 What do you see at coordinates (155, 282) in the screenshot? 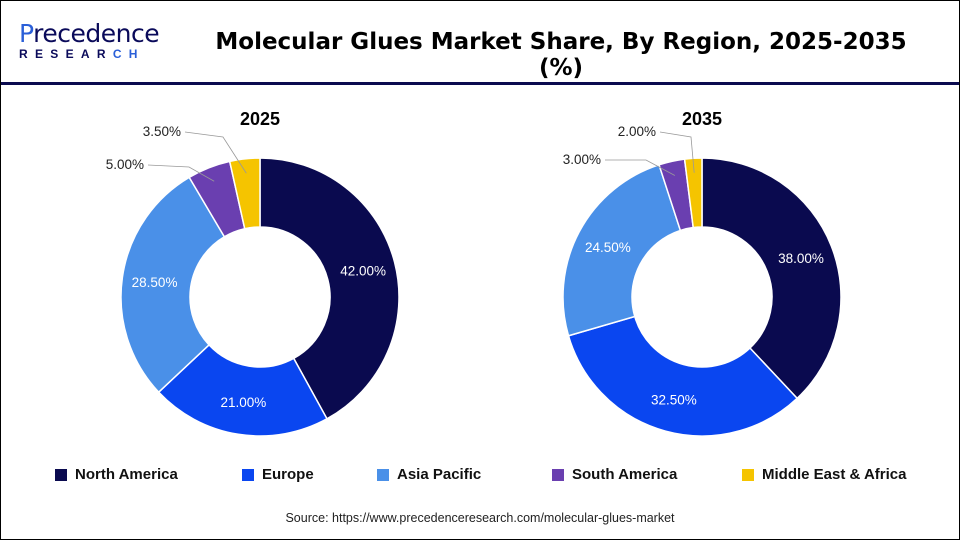
I see `data-label: 28.50%` at bounding box center [155, 282].